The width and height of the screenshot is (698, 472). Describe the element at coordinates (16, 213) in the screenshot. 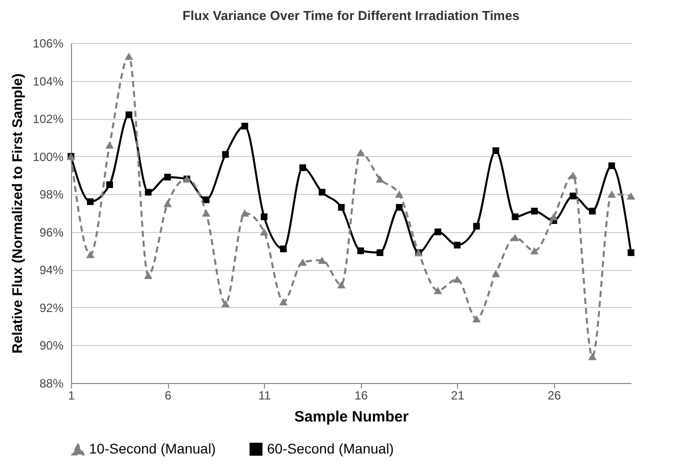

I see `y-axis-title: Relative Flux (Normalized to First Sample)` at that location.